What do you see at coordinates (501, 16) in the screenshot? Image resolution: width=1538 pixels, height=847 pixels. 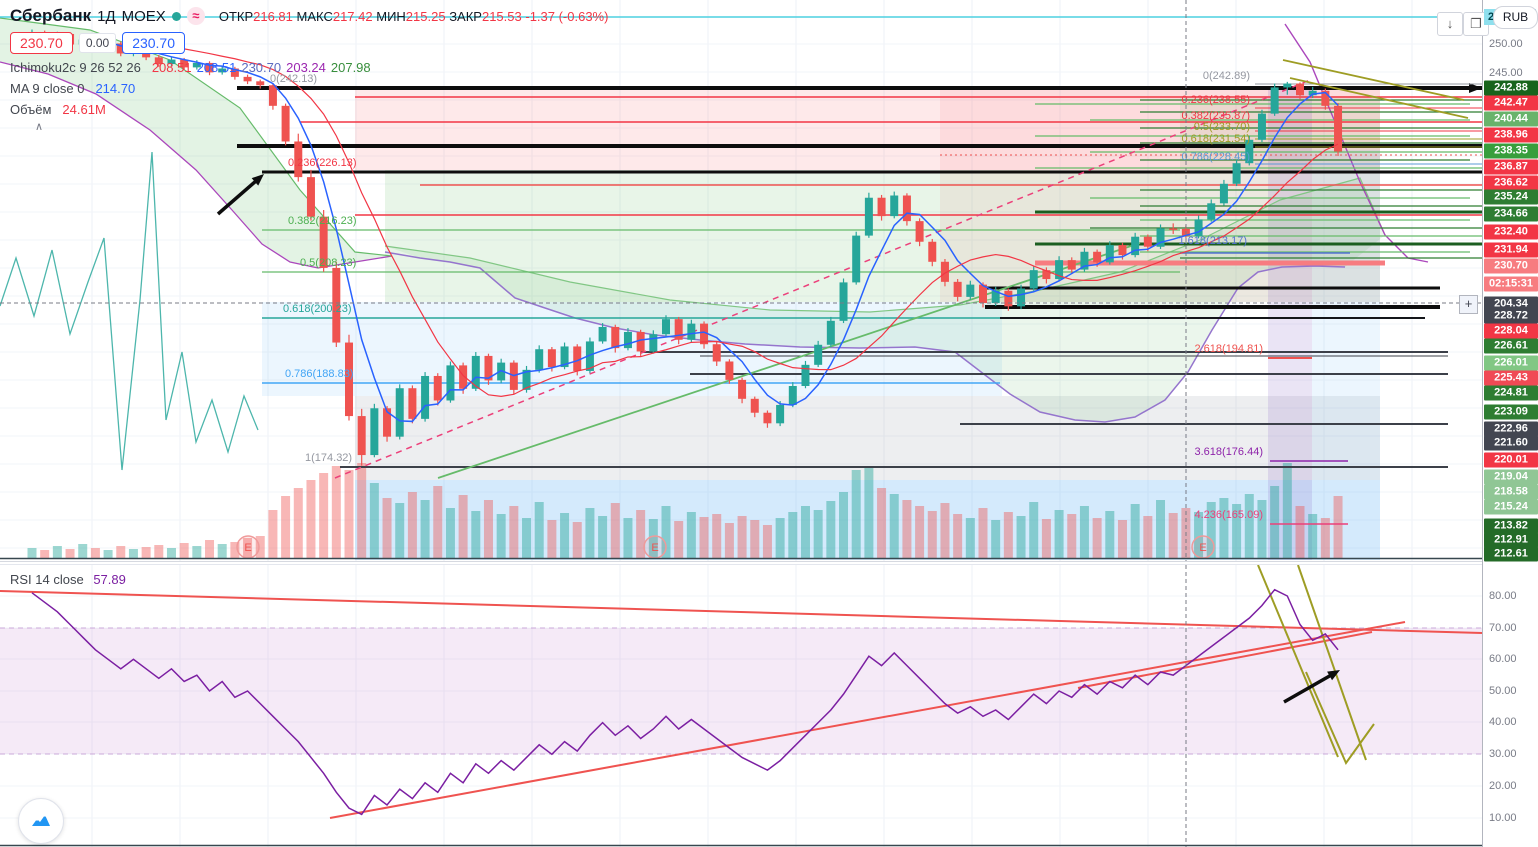 I see `close-value: 215.53` at bounding box center [501, 16].